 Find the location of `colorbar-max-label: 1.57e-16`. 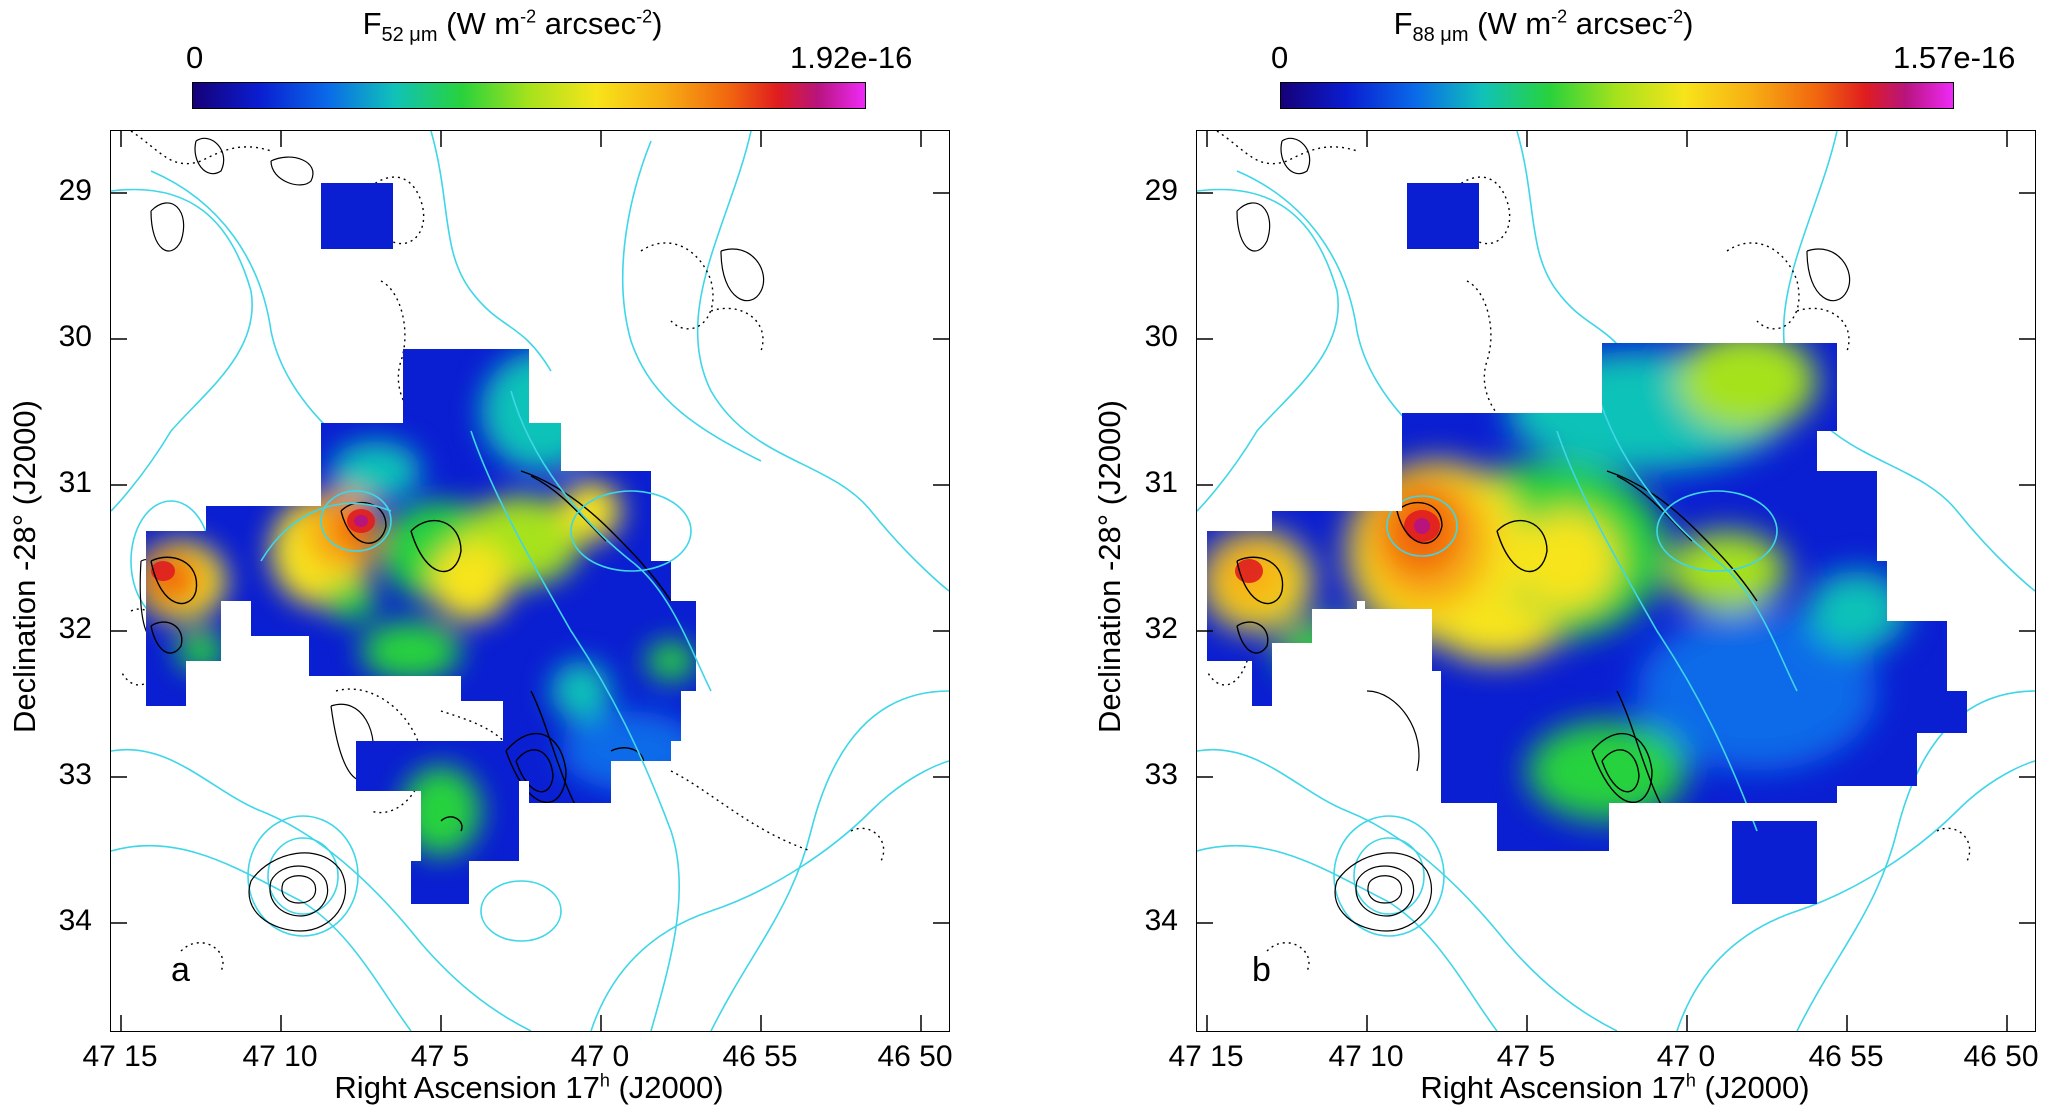

colorbar-max-label: 1.57e-16 is located at coordinates (1954, 57).